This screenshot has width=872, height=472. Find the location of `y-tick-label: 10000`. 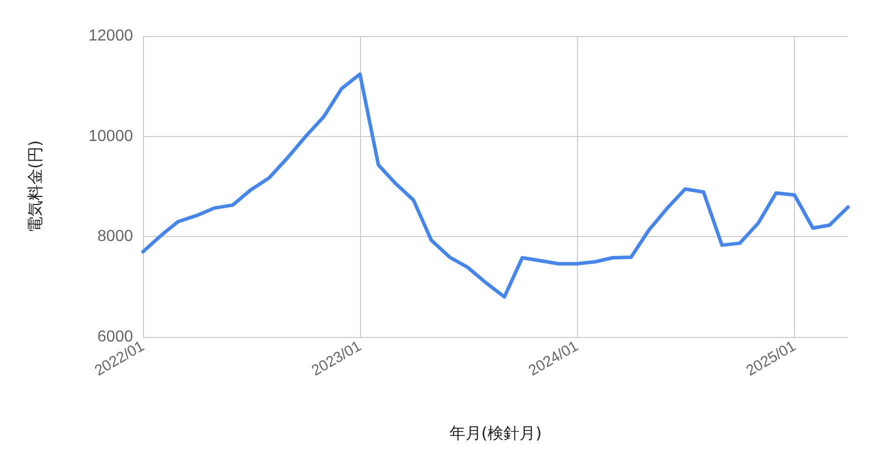

y-tick-label: 10000 is located at coordinates (111, 136).